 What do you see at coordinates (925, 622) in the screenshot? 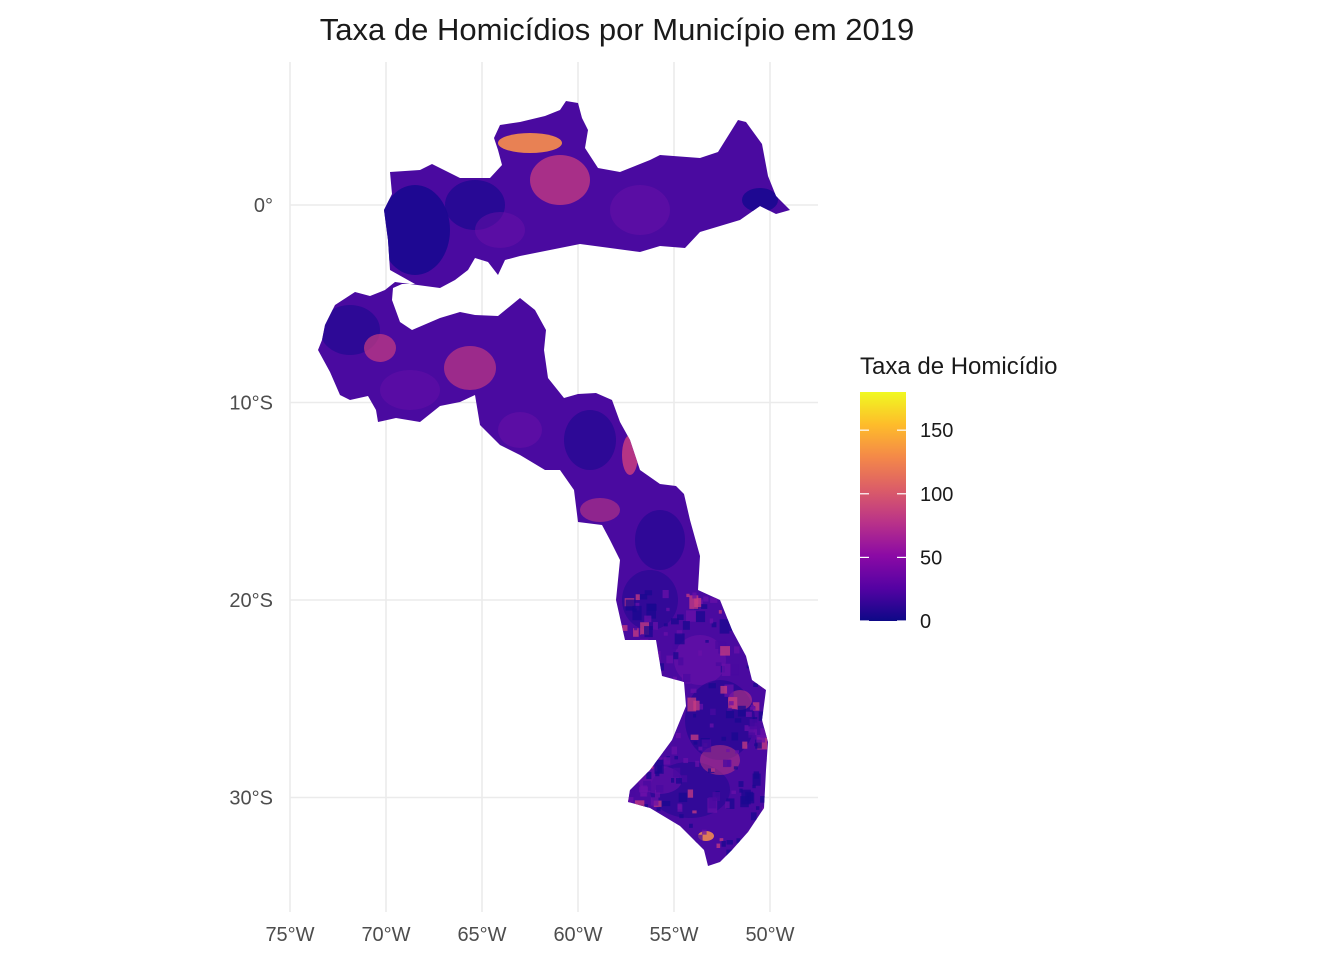
I see `legend-break-label: 0` at bounding box center [925, 622].